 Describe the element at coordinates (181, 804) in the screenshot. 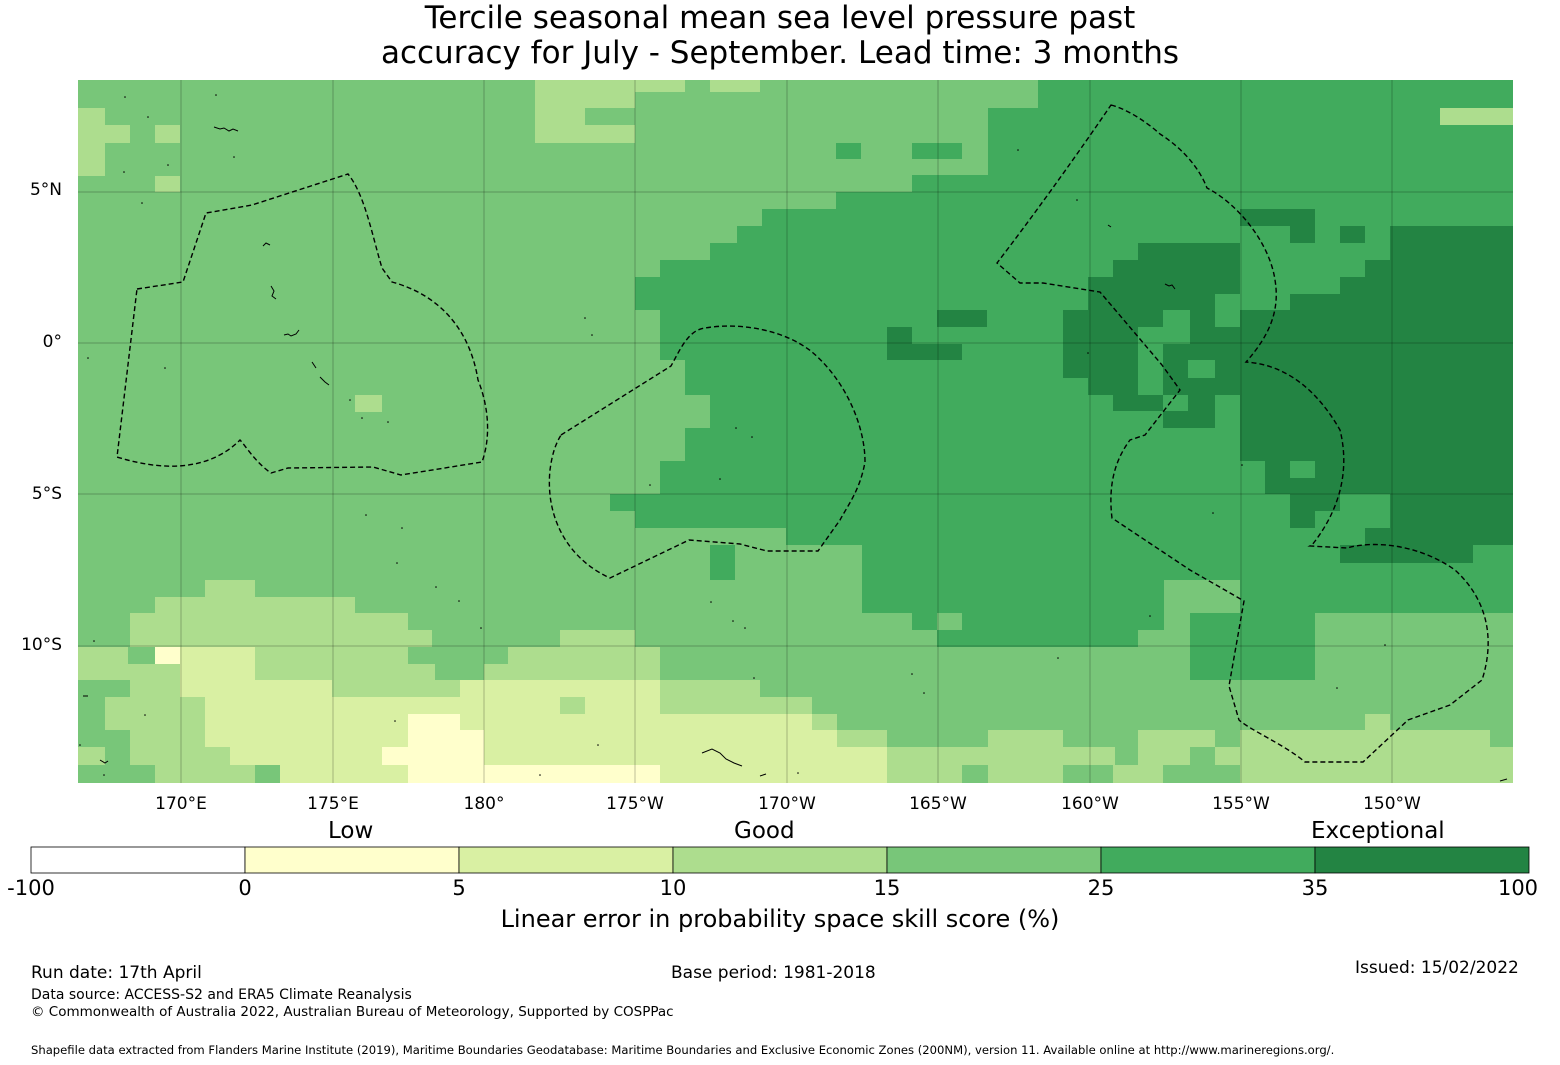

I see `lon-label-170e: 170°E` at that location.